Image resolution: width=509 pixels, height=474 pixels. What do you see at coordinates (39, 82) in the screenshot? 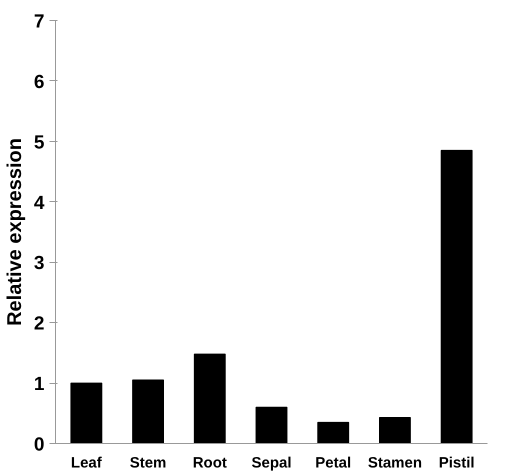
I see `y-tick-label: 6` at bounding box center [39, 82].